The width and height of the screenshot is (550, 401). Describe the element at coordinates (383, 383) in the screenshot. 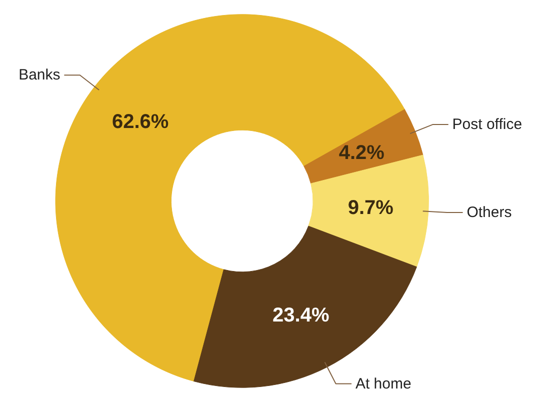

I see `slice-label: At home` at that location.